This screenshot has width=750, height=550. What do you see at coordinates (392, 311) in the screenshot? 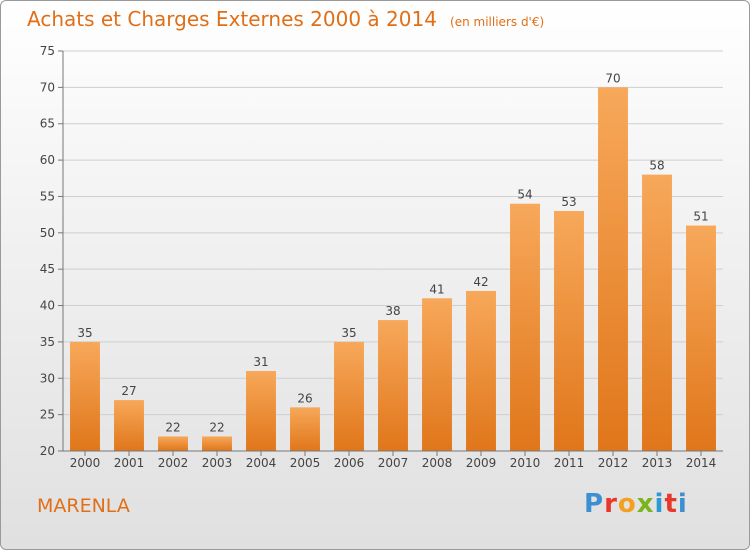
I see `data-label: 38` at bounding box center [392, 311].